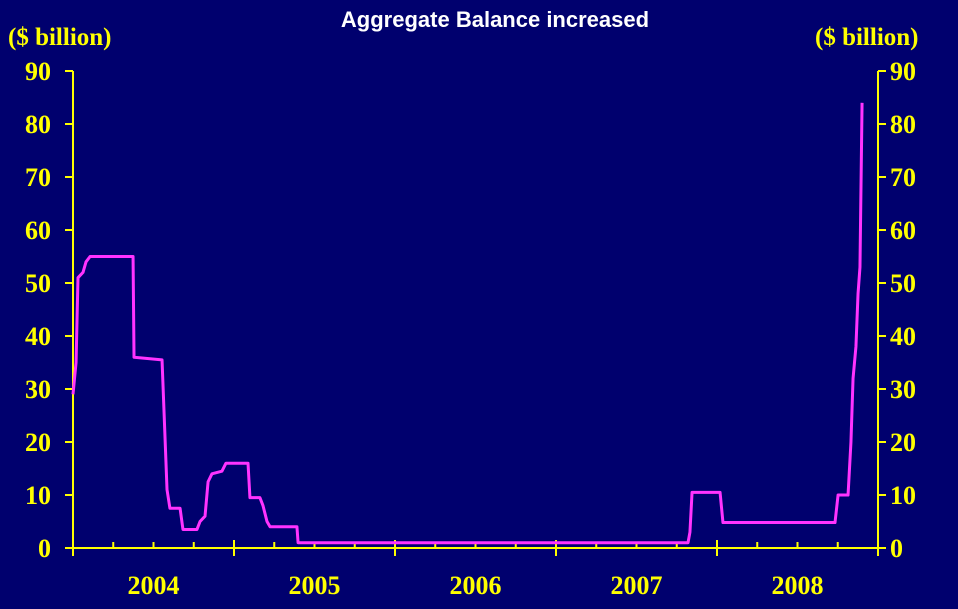 The width and height of the screenshot is (958, 609). Describe the element at coordinates (38, 495) in the screenshot. I see `y-tick-label: 10` at that location.